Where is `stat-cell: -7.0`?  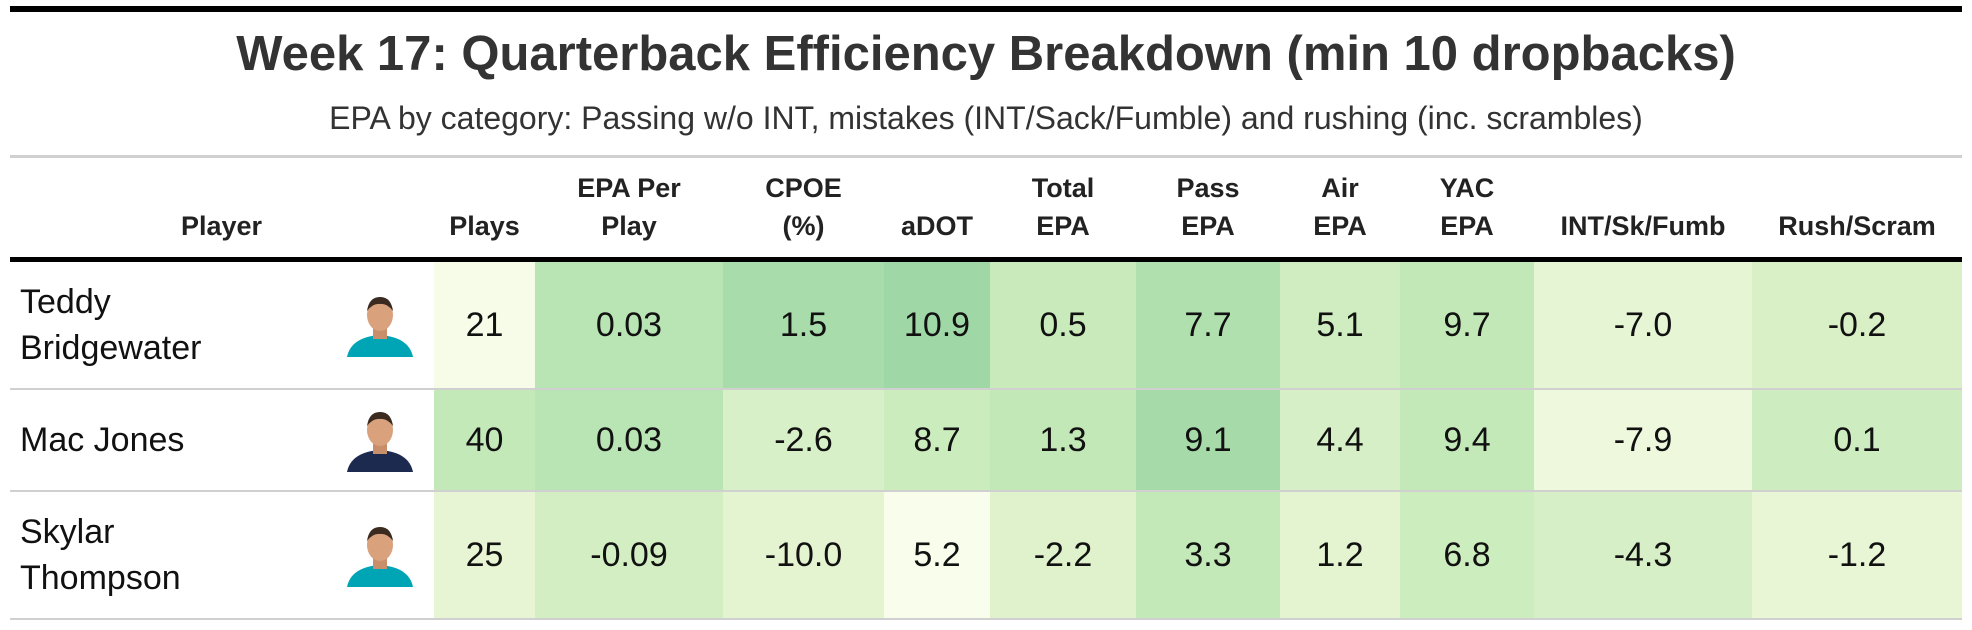
stat-cell: -7.0 is located at coordinates (1643, 325).